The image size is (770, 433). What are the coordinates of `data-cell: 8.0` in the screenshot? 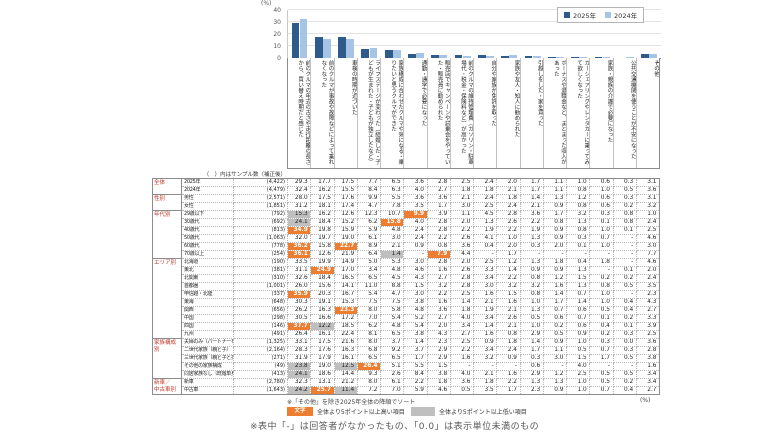 It's located at (369, 310).